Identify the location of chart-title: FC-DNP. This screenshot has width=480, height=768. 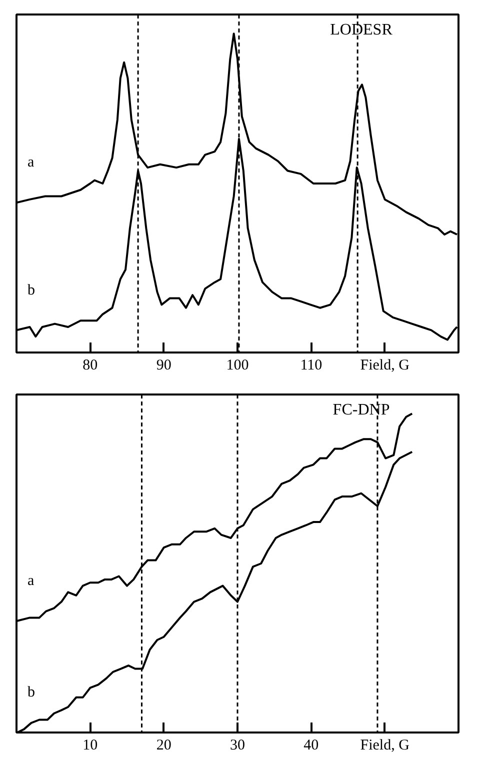
(361, 409).